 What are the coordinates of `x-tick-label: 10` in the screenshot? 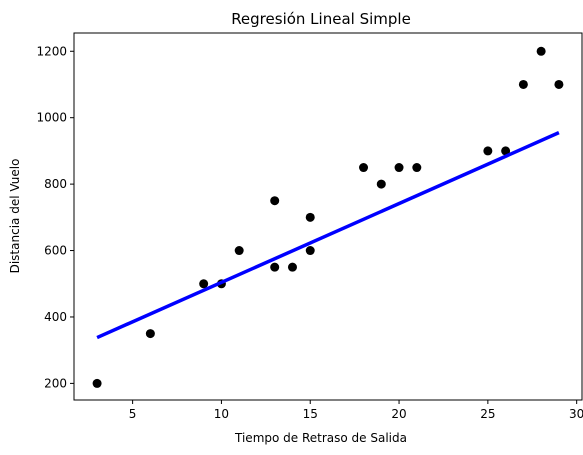 It's located at (221, 414).